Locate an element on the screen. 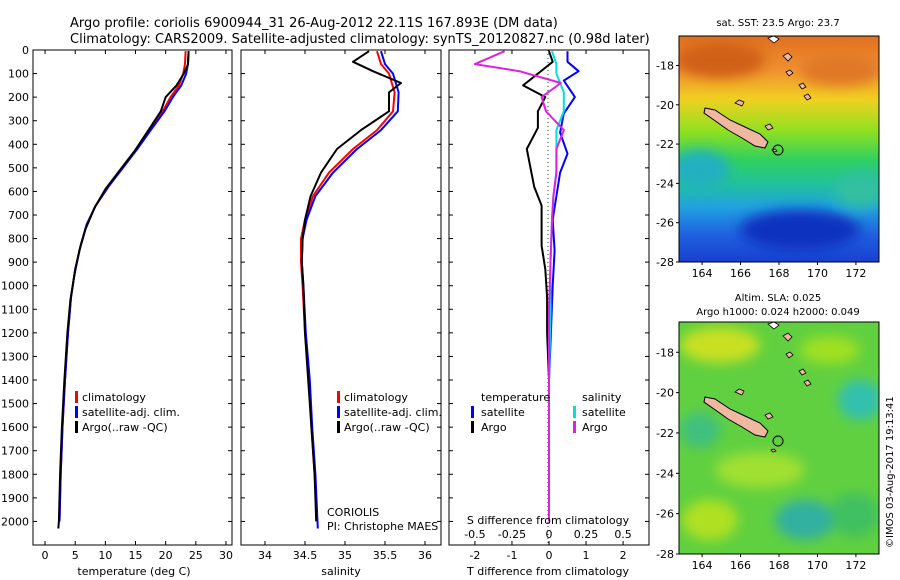 This screenshot has width=900, height=580. x-tick-label: 30 is located at coordinates (226, 555).